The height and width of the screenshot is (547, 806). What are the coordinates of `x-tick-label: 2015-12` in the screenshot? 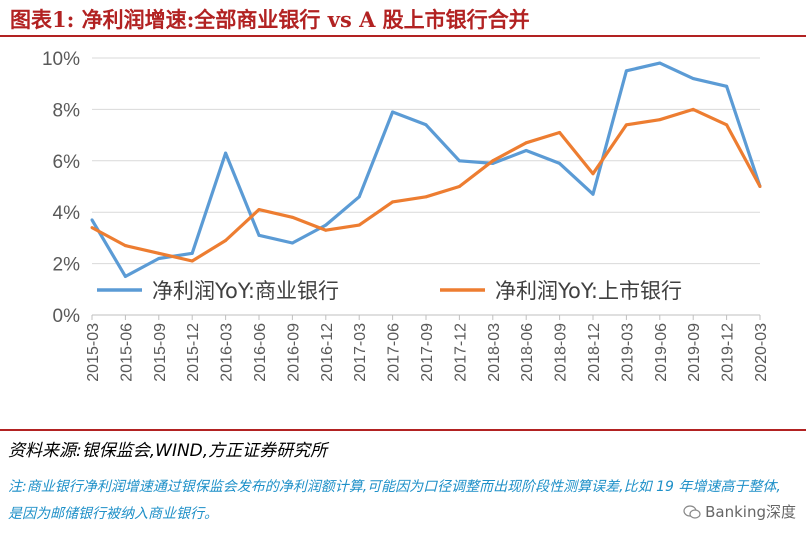 It's located at (193, 352).